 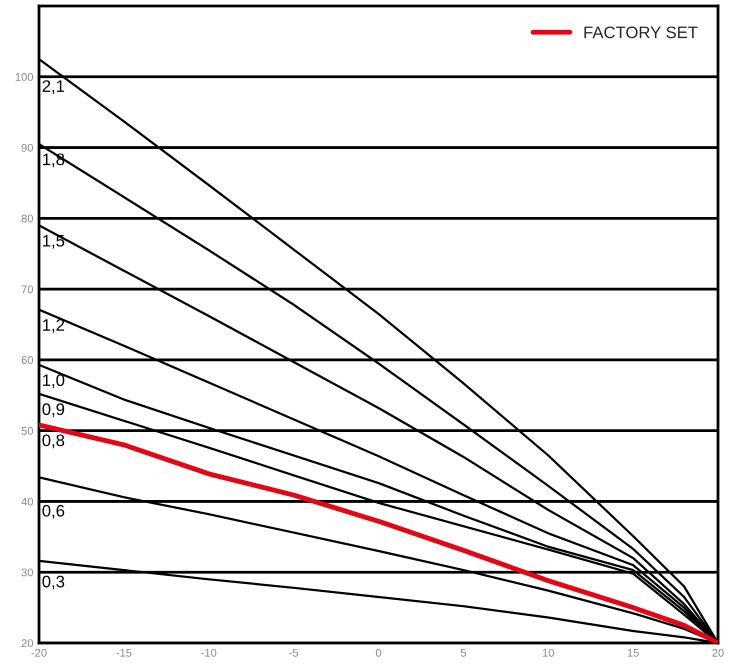 I want to click on y-tick-label: 60, so click(x=28, y=360).